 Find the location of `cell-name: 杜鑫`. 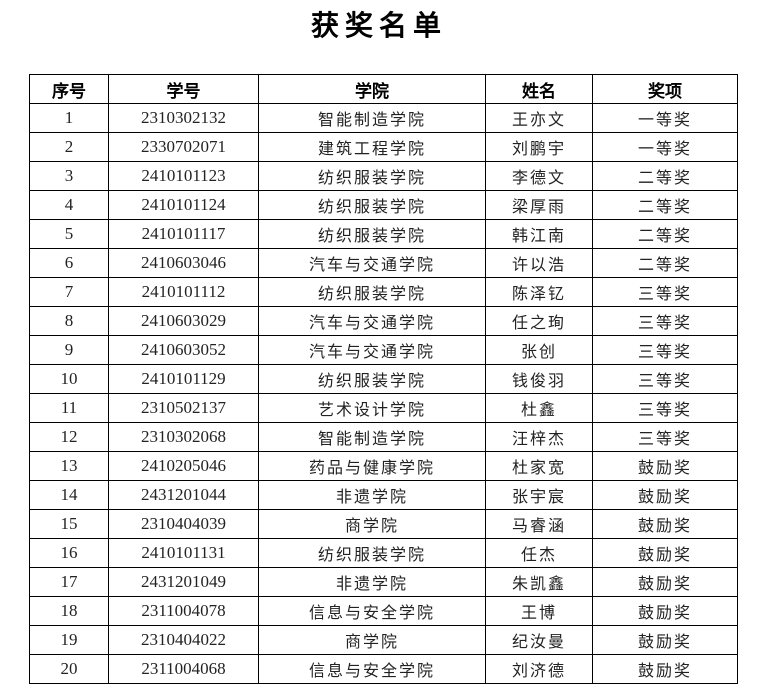

cell-name: 杜鑫 is located at coordinates (539, 408).